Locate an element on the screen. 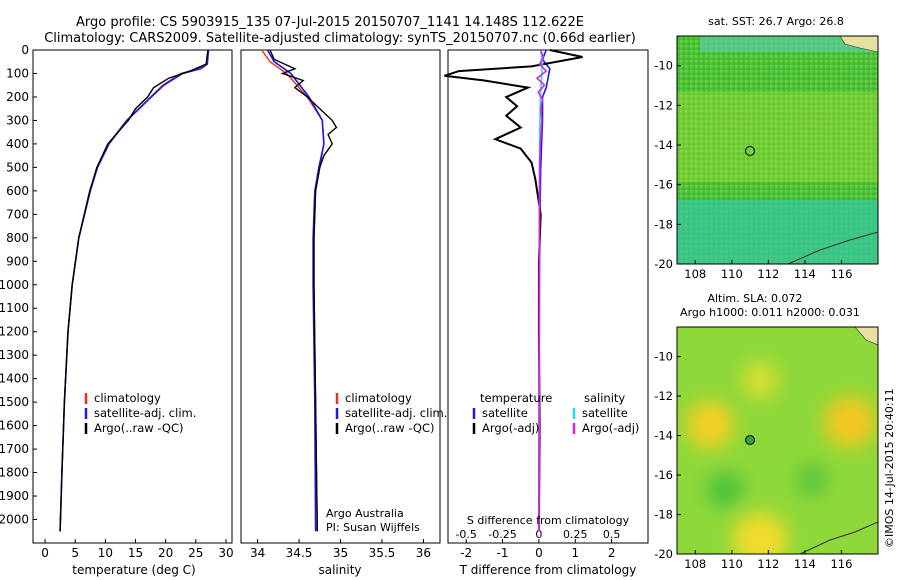 The width and height of the screenshot is (900, 580). map-x-tick-label: 110 is located at coordinates (732, 564).